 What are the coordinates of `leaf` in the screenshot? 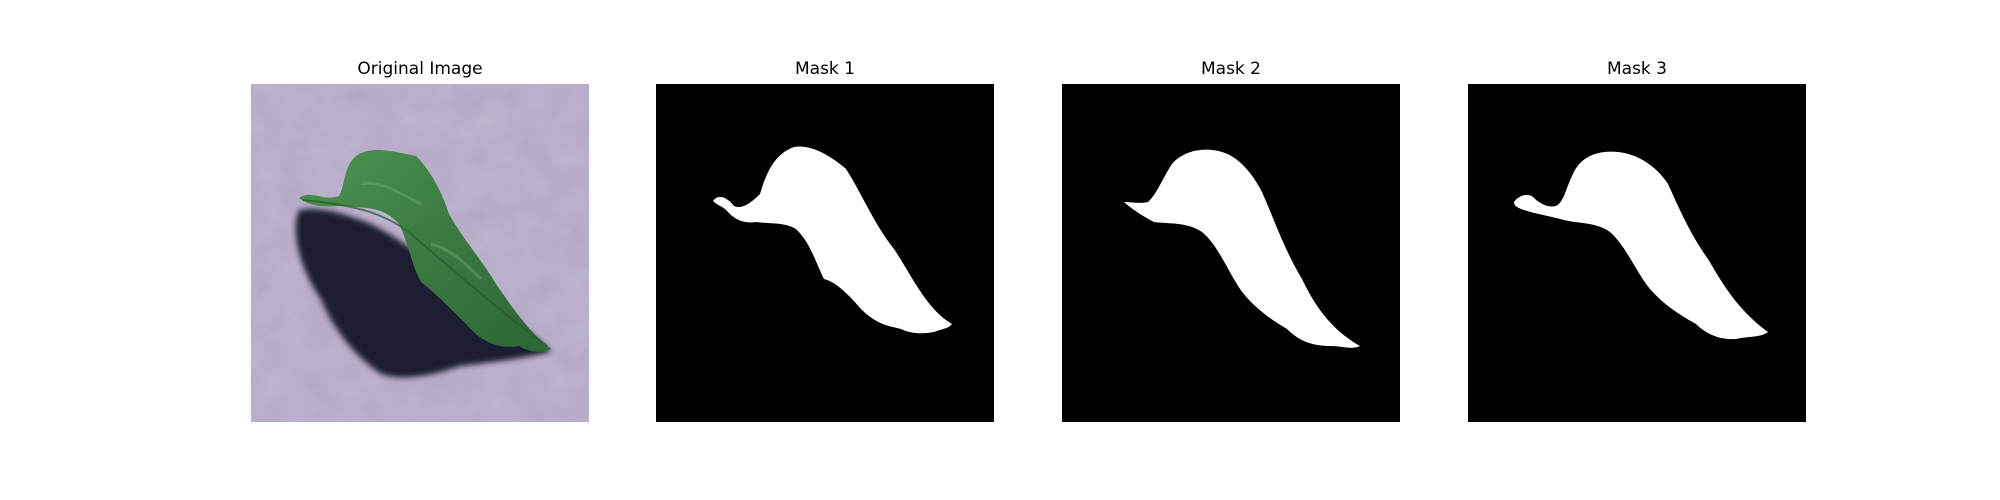 It's located at (425, 251).